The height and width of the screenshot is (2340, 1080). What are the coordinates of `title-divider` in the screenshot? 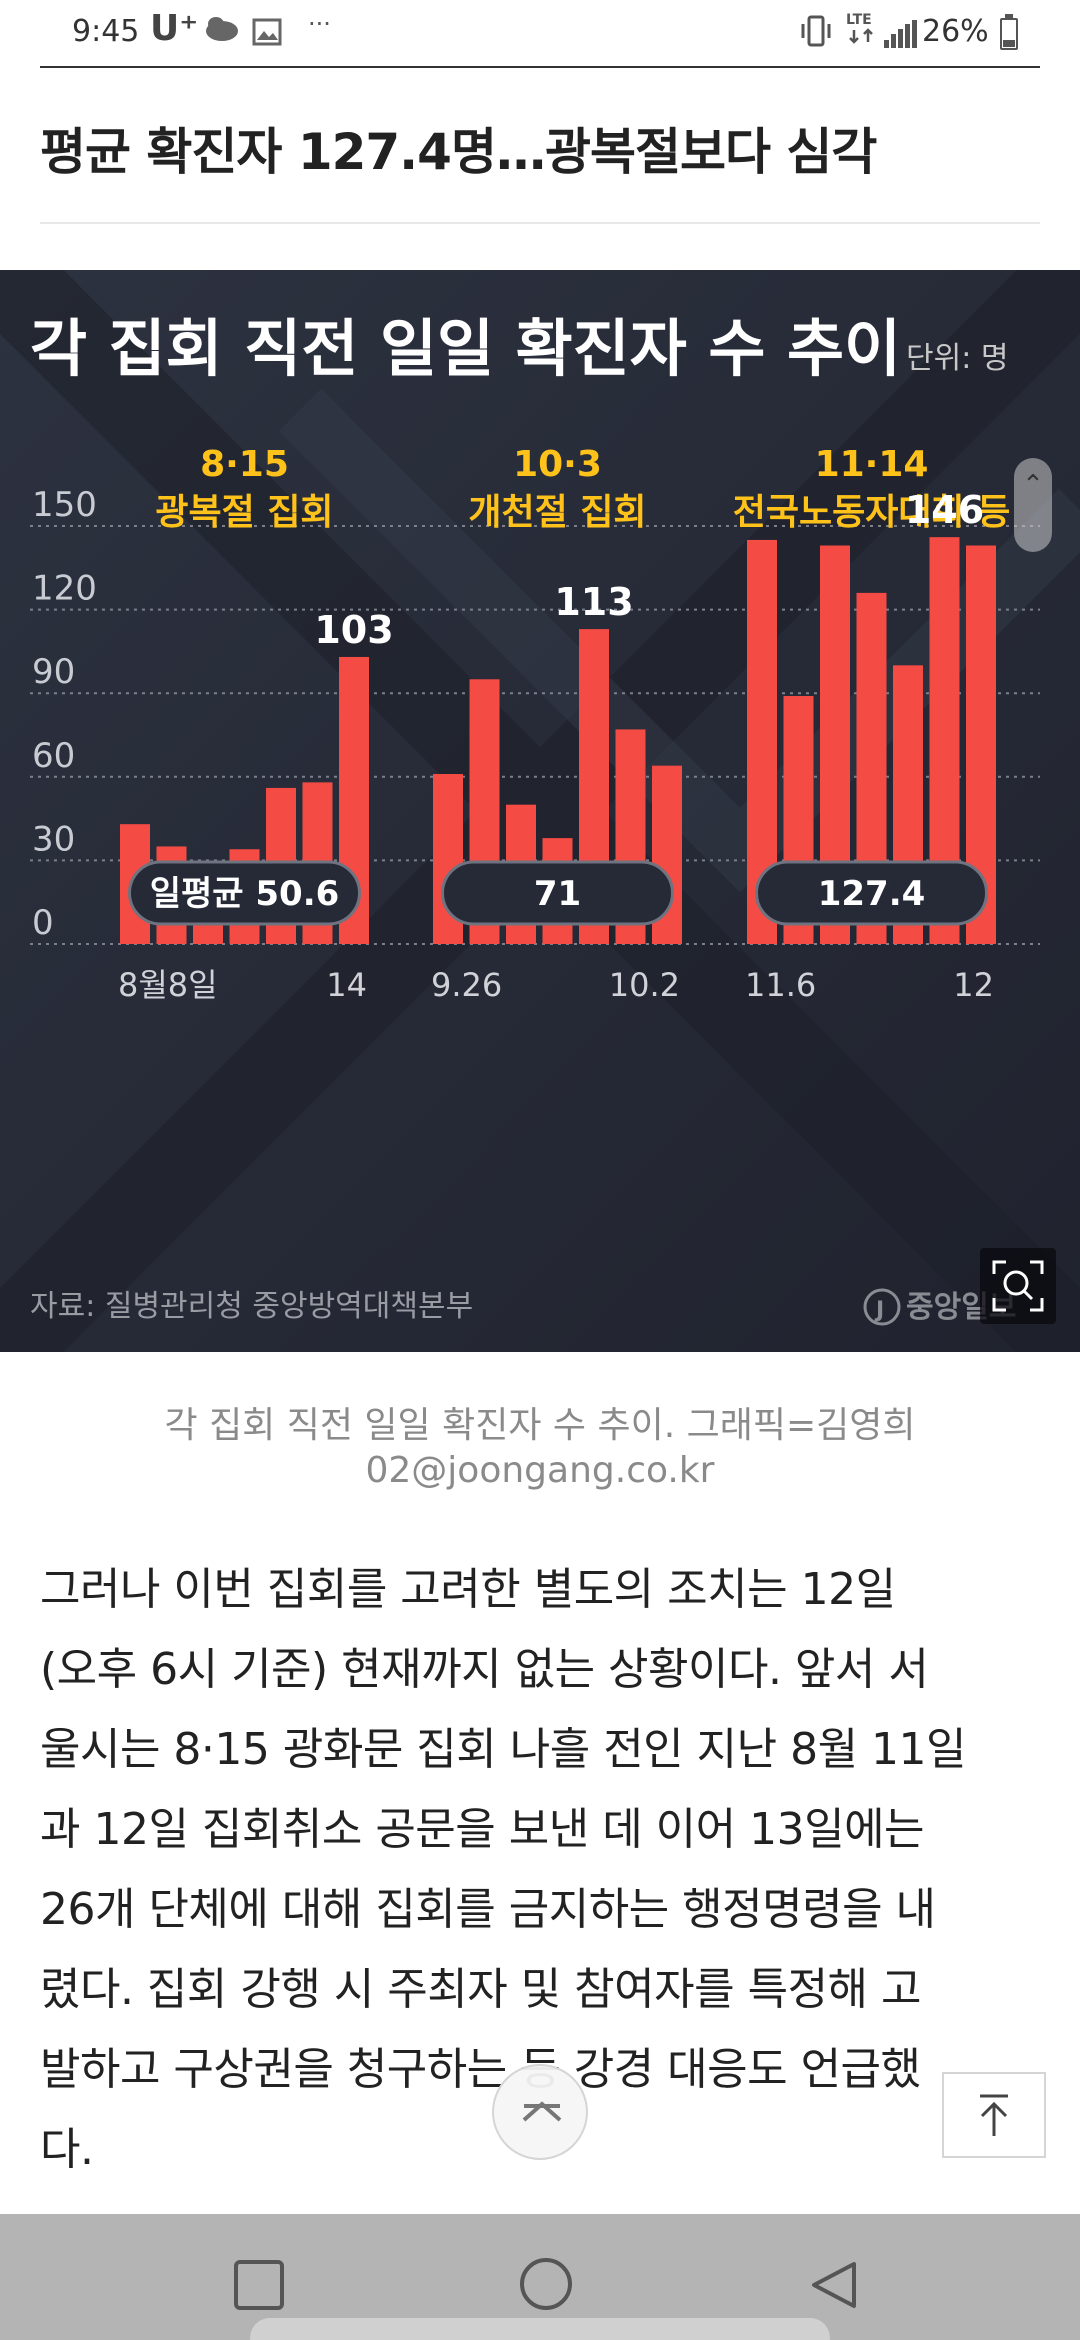 It's located at (540, 223).